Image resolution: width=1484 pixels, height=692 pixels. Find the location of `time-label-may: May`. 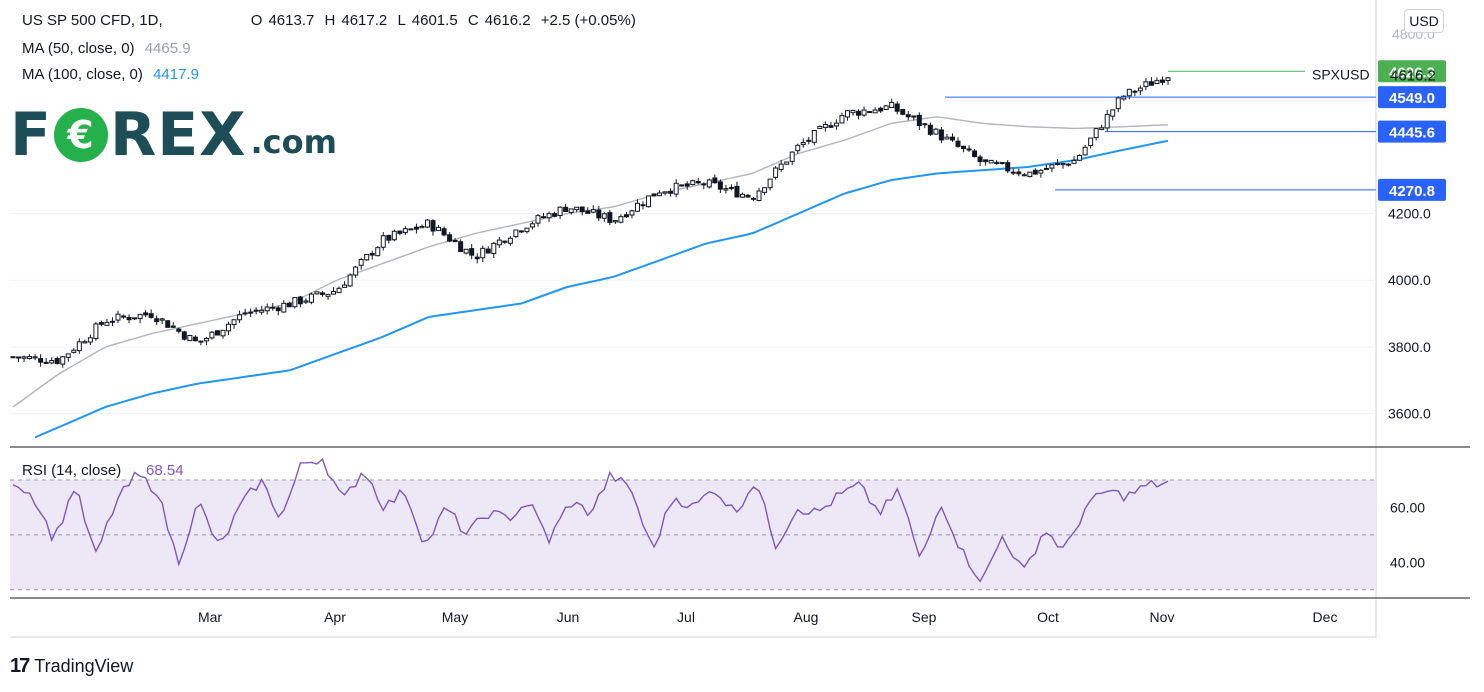

time-label-may: May is located at coordinates (455, 617).